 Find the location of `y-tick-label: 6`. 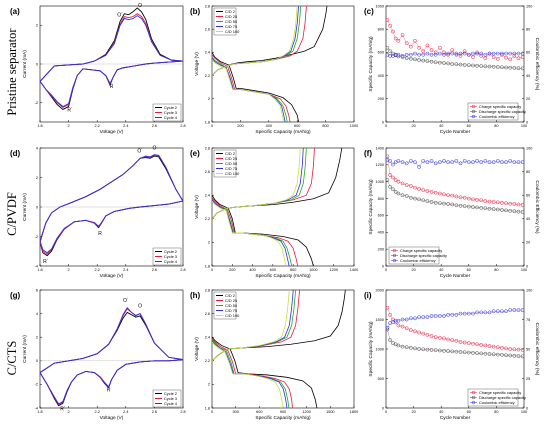

y-tick-label: 6 is located at coordinates (37, 290).